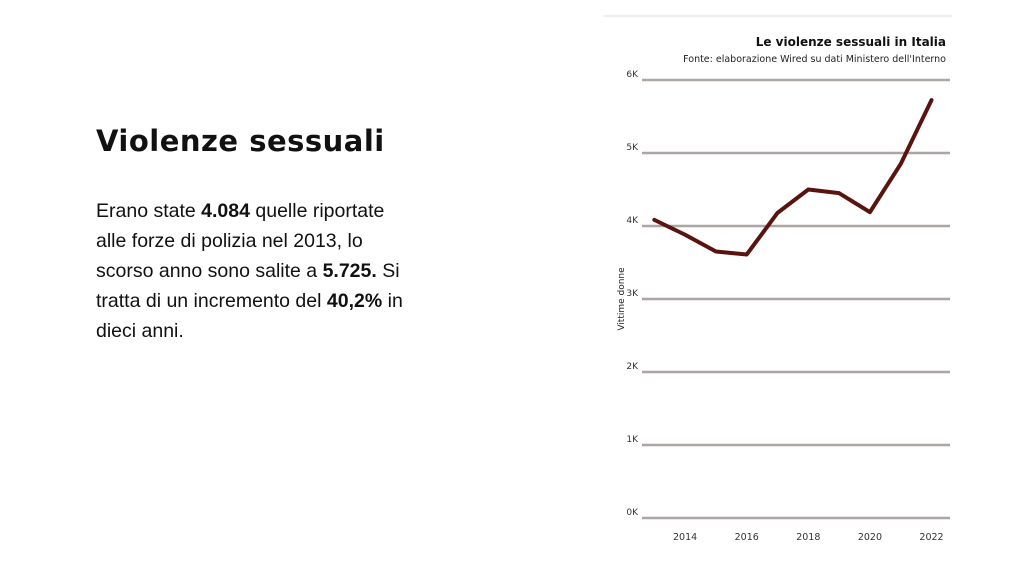 This screenshot has width=1024, height=576. Describe the element at coordinates (240, 141) in the screenshot. I see `slide-title: Violenze sessuali` at that location.